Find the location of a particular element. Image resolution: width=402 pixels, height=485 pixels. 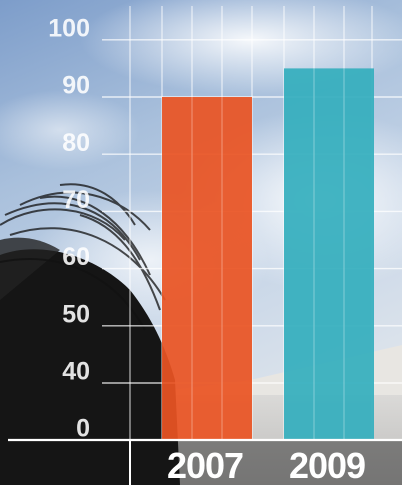

x-category-label-2009: 2009 is located at coordinates (327, 465).